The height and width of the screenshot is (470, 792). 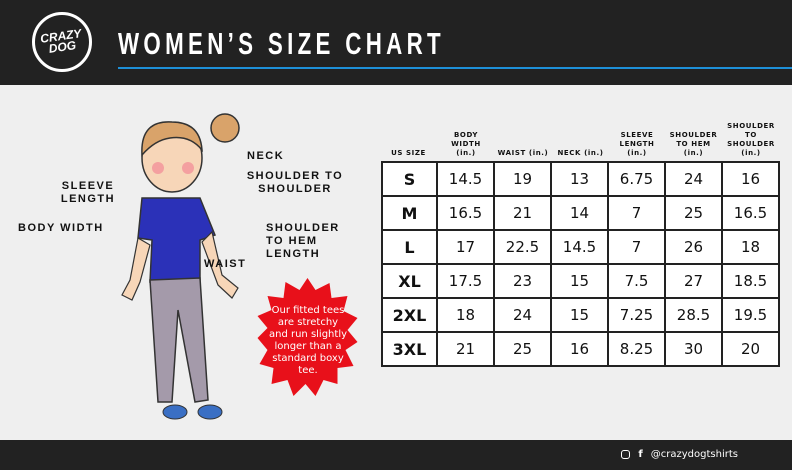 What do you see at coordinates (636, 179) in the screenshot?
I see `measurement-cell: 6.75` at bounding box center [636, 179].